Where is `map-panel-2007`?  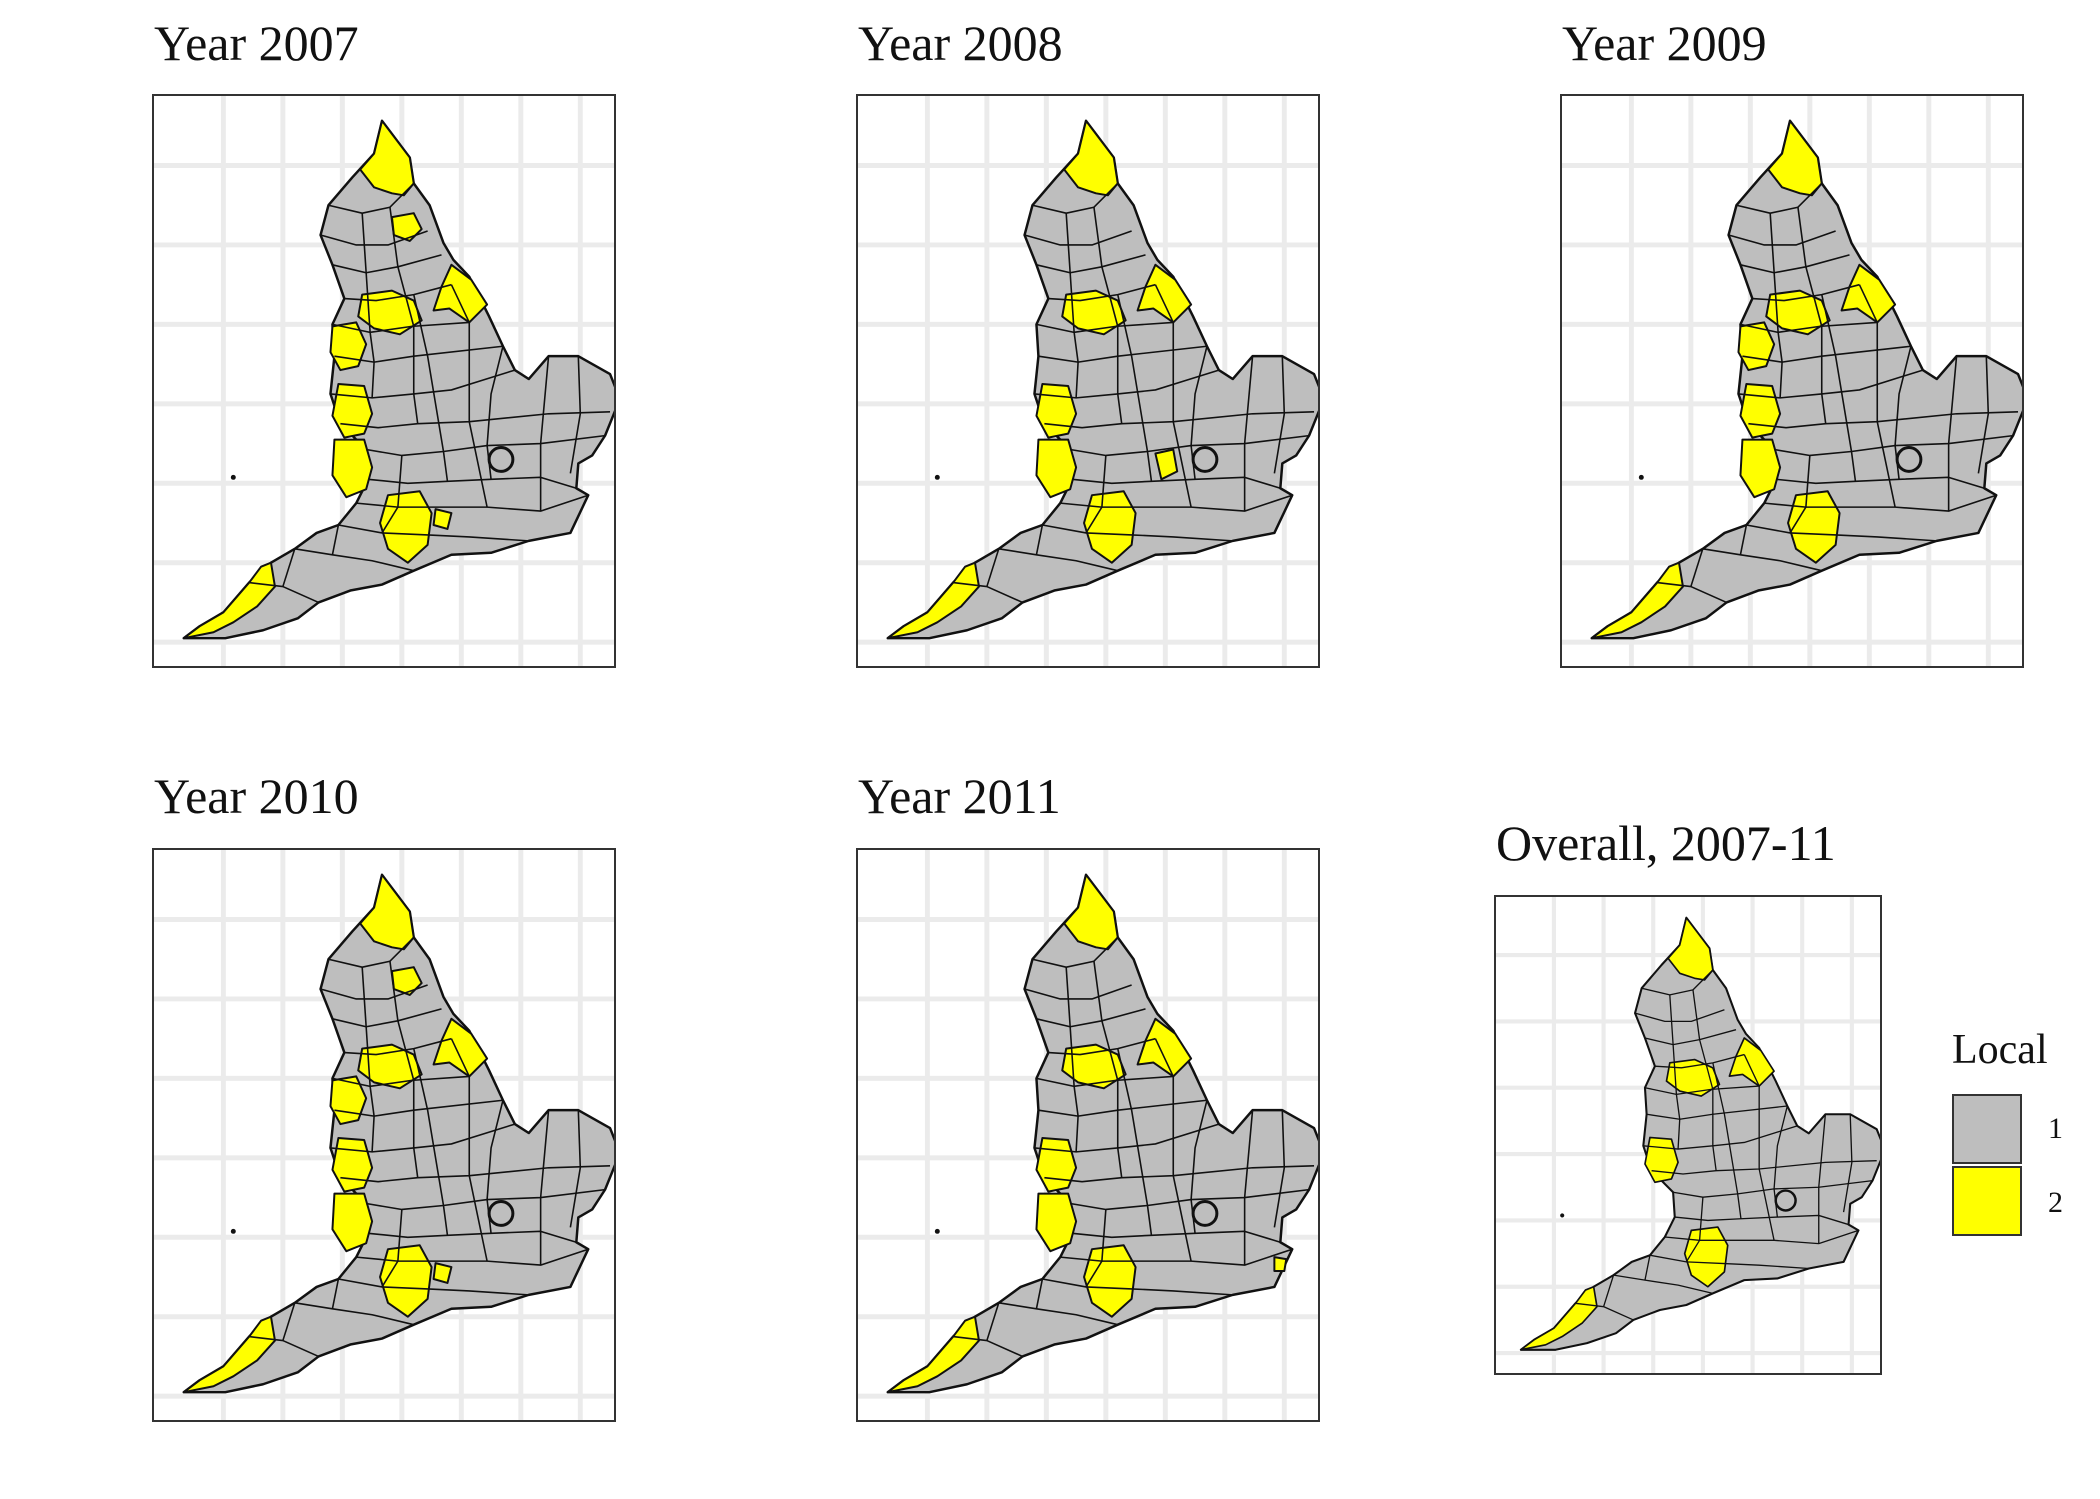 map-panel-2007 is located at coordinates (384, 381).